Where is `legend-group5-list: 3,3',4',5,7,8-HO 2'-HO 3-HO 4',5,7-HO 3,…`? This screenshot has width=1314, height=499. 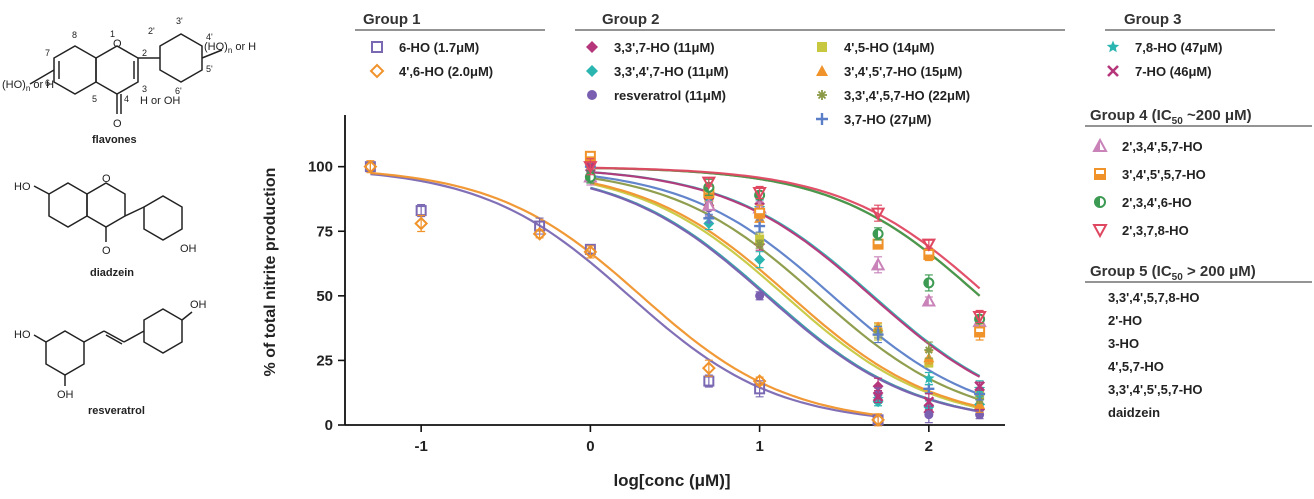 legend-group5-list: 3,3',4',5,7,8-HO 2'-HO 3-HO 4',5,7-HO 3,… is located at coordinates (1155, 355).